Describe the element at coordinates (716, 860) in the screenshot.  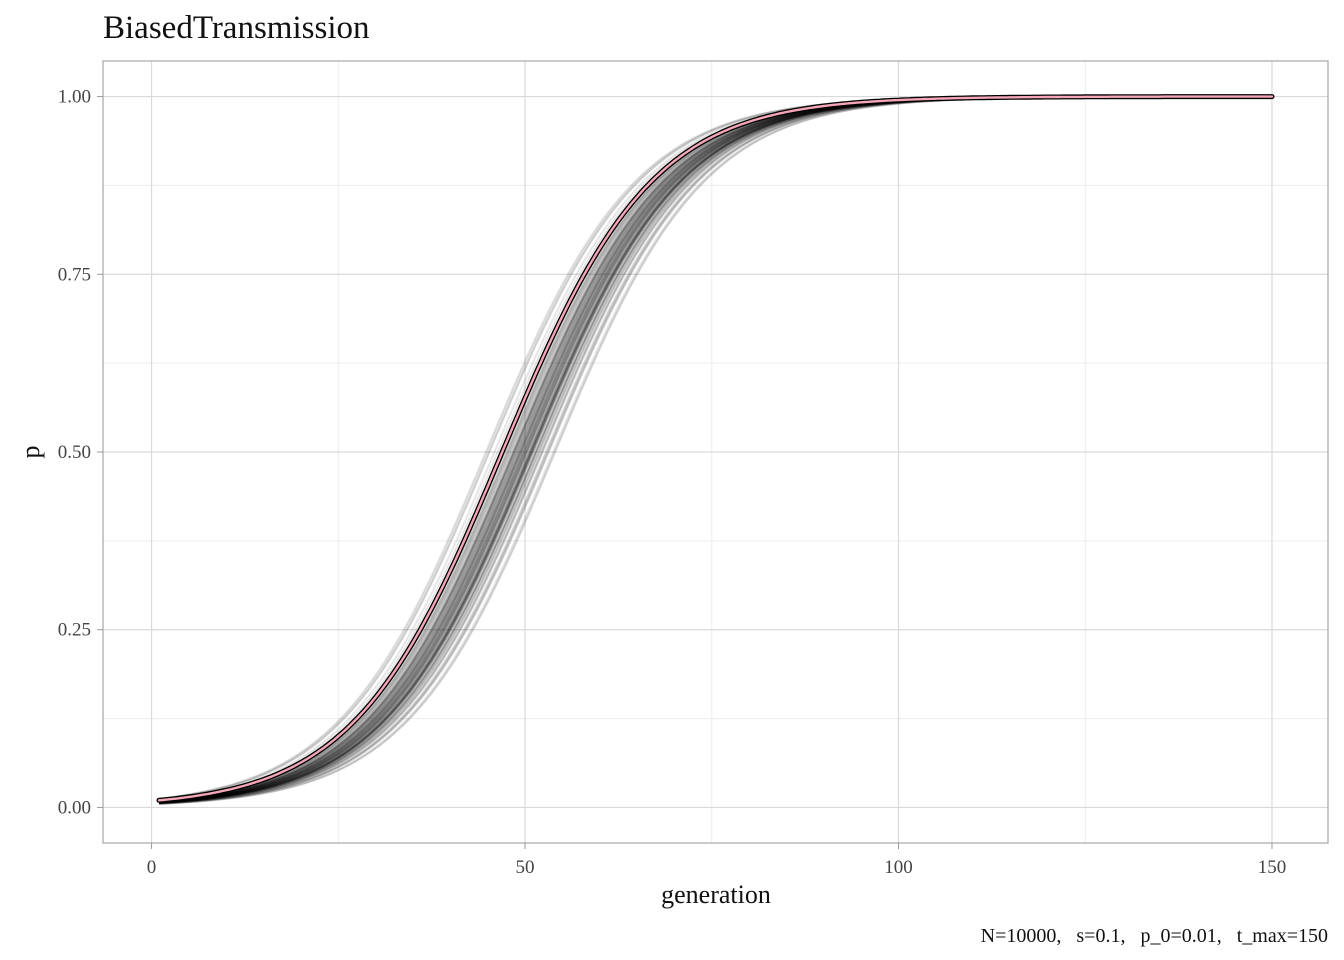
I see `x-axis: 0 50 100 150` at that location.